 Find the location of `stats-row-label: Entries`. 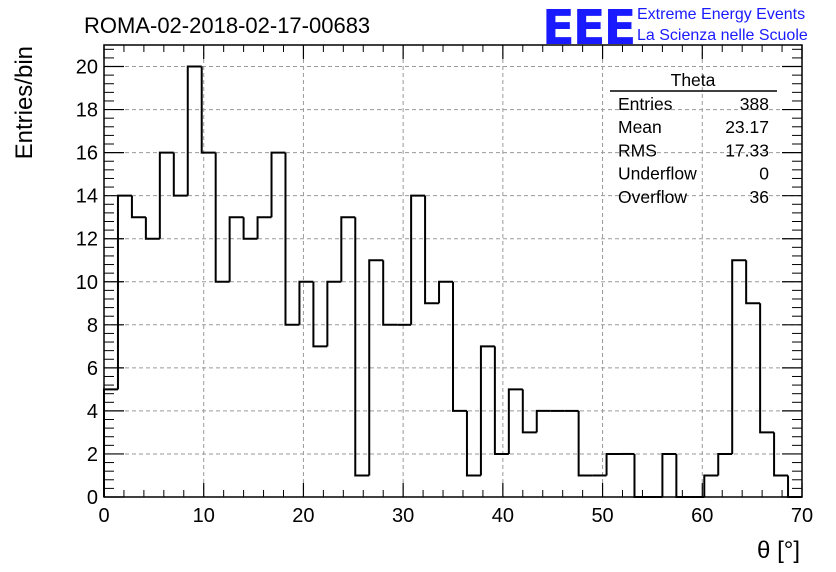

stats-row-label: Entries is located at coordinates (645, 104).